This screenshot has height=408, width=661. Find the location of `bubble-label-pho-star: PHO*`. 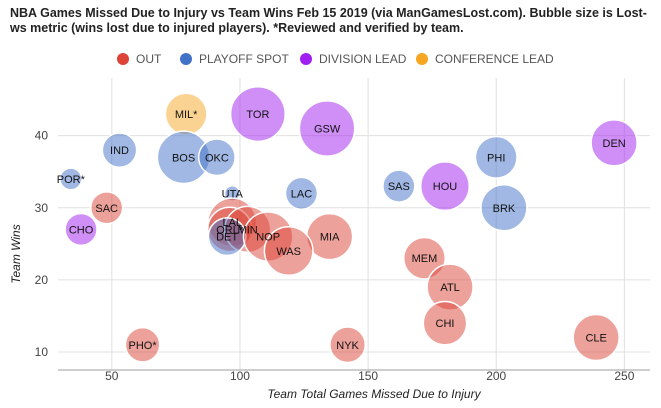

bubble-label-pho-star: PHO* is located at coordinates (143, 346).